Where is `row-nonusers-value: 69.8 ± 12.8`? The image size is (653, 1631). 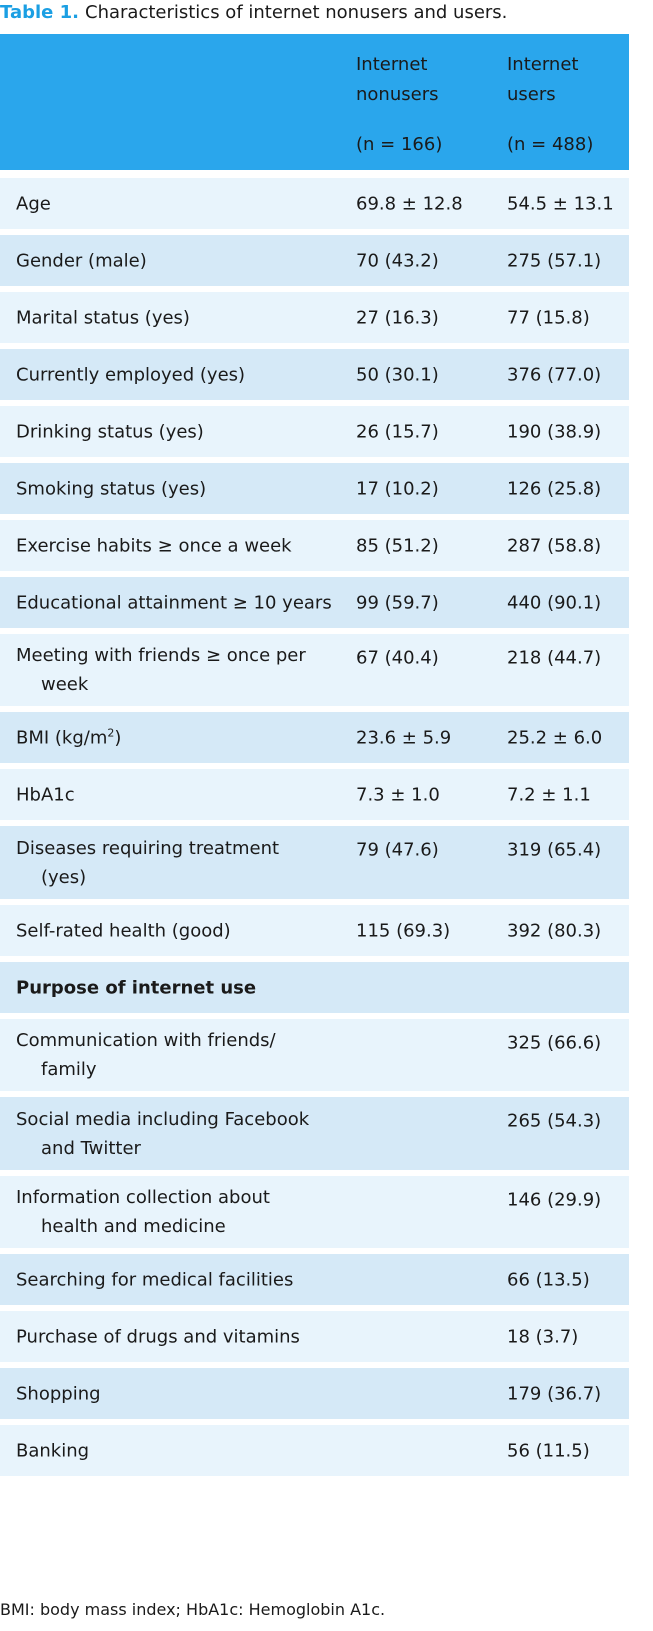
row-nonusers-value: 69.8 ± 12.8 is located at coordinates (409, 203).